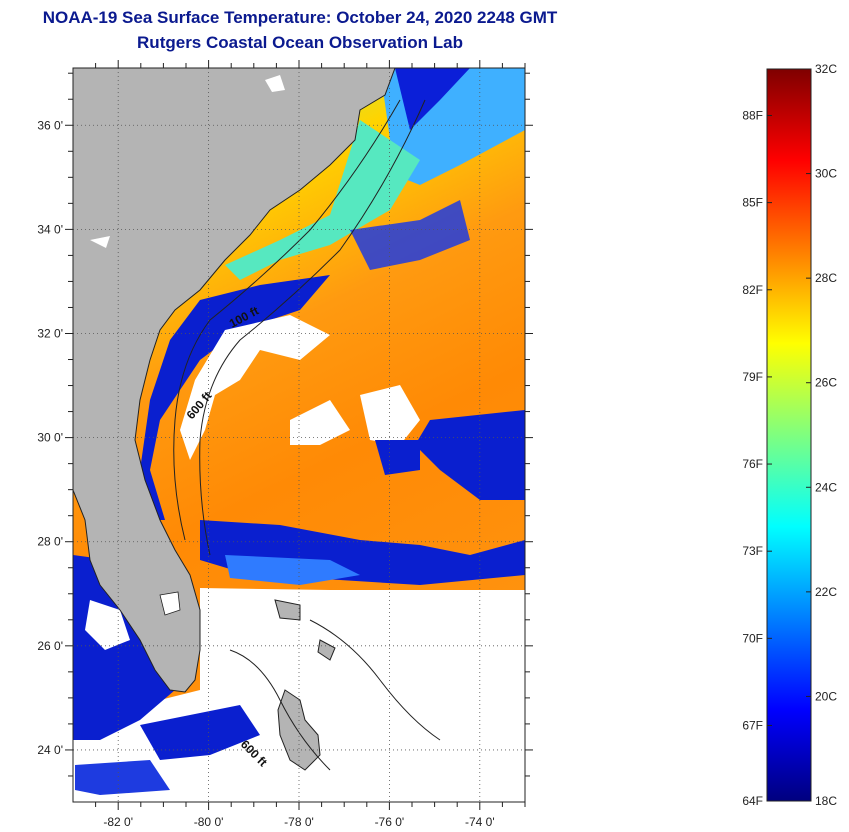 The height and width of the screenshot is (832, 849). What do you see at coordinates (752, 638) in the screenshot?
I see `colorbar-fahrenheit-label: 70F` at bounding box center [752, 638].